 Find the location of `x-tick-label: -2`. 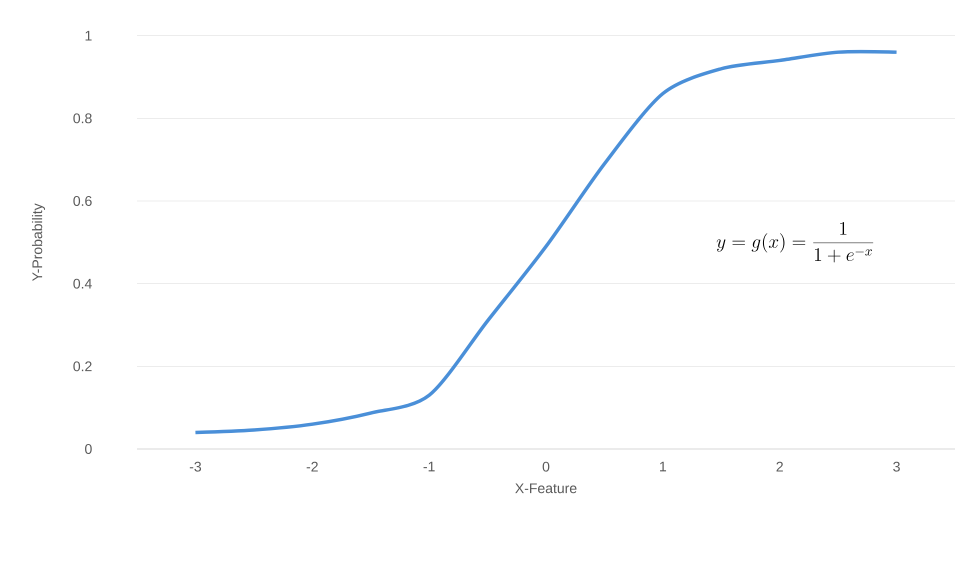

x-tick-label: -2 is located at coordinates (312, 467).